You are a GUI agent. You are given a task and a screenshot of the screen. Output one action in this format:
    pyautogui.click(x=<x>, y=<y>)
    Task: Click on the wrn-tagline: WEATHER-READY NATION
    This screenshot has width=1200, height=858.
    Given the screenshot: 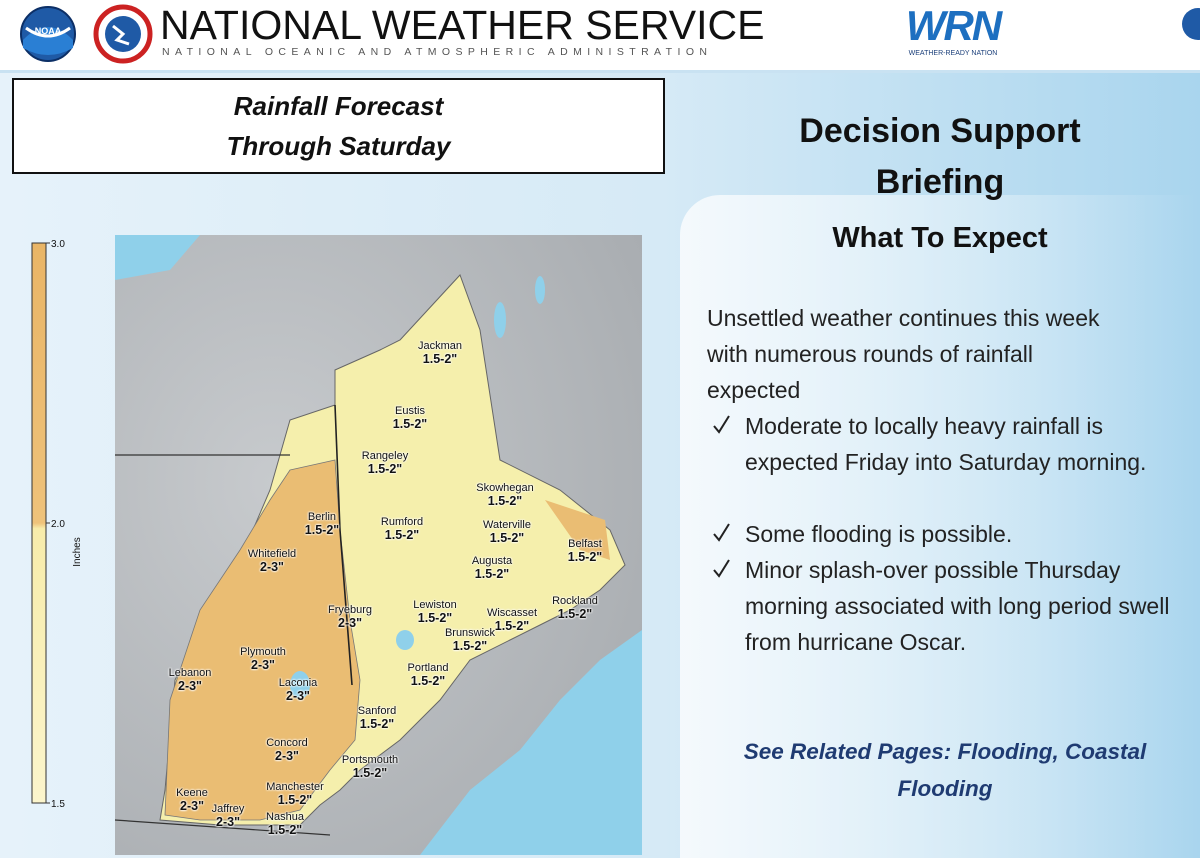 What is the action you would take?
    pyautogui.click(x=953, y=53)
    